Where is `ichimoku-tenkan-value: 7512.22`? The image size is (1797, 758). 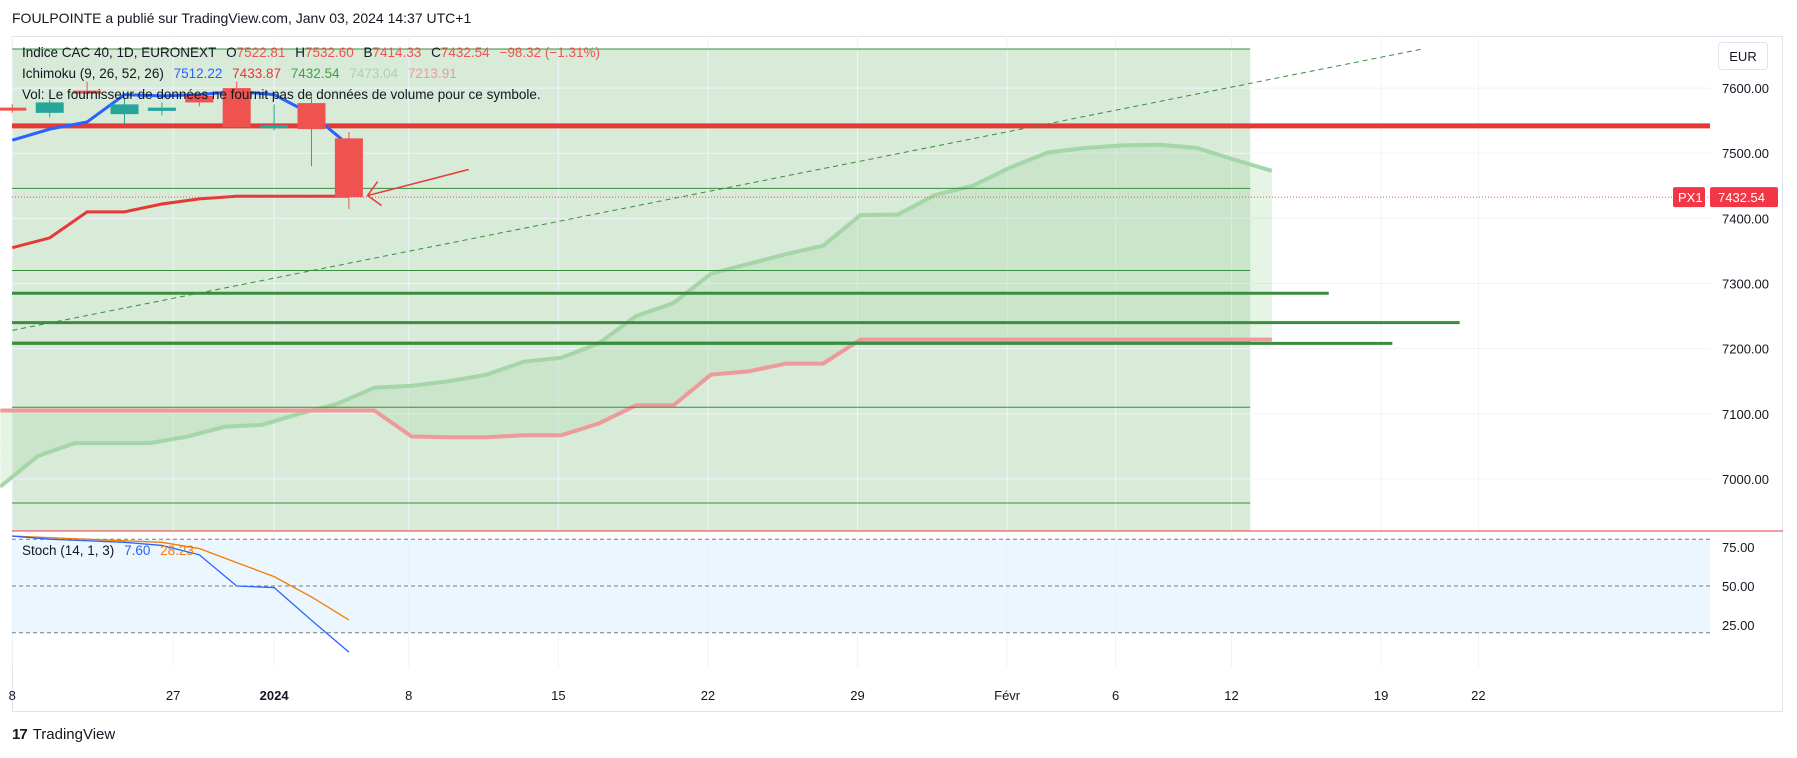 ichimoku-tenkan-value: 7512.22 is located at coordinates (198, 73).